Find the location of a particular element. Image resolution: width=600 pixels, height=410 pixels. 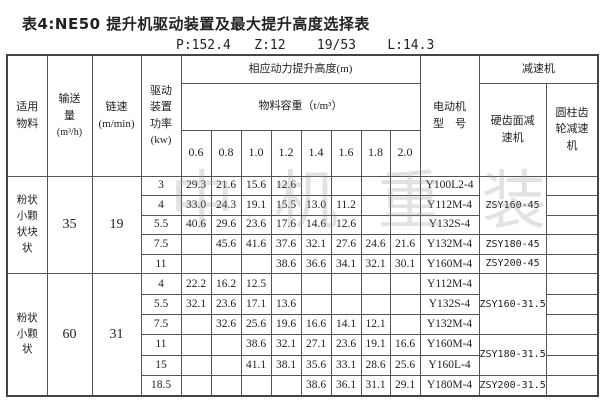

height-cell: 13.0 is located at coordinates (316, 205).